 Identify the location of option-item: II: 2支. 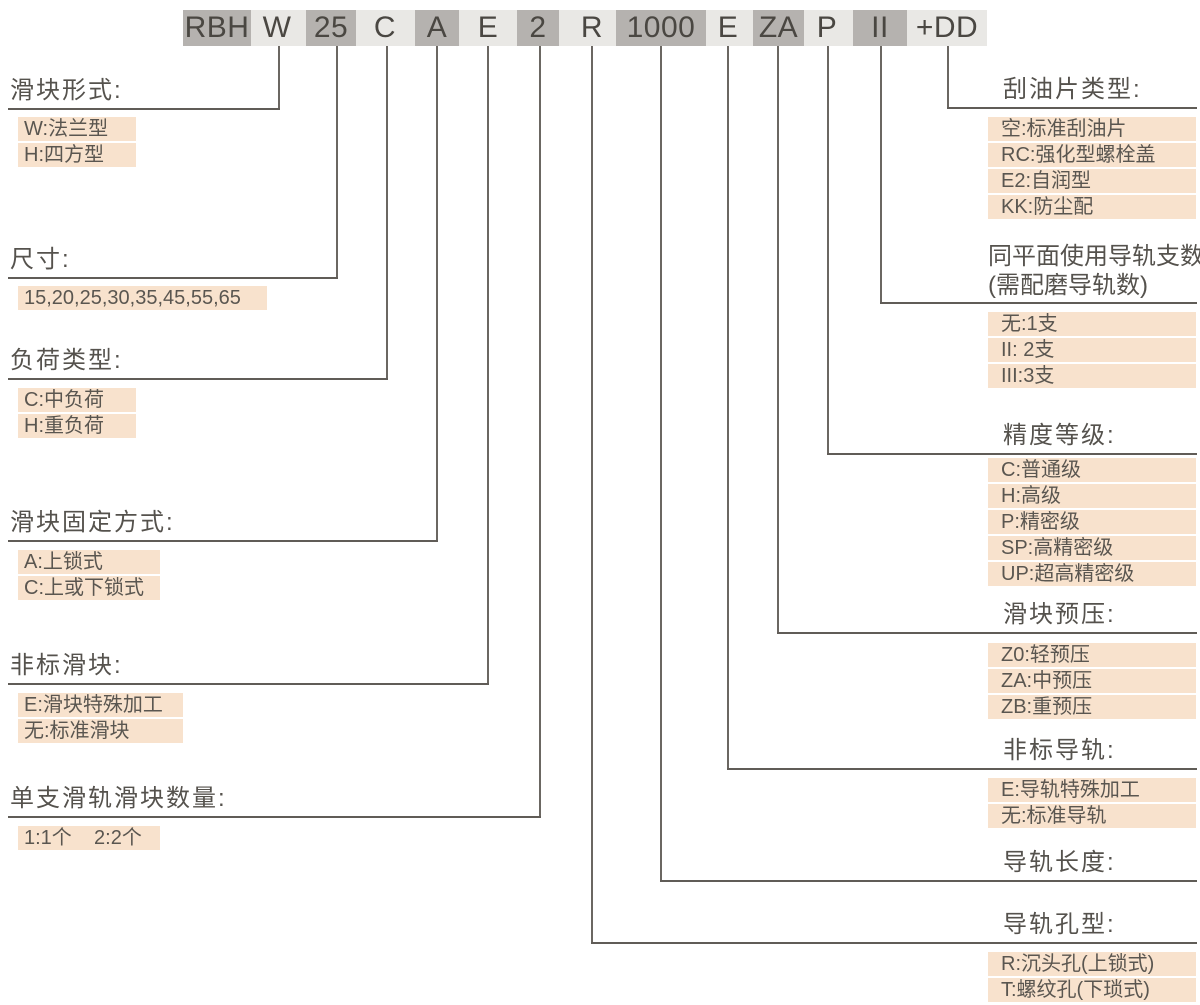
(1092, 350).